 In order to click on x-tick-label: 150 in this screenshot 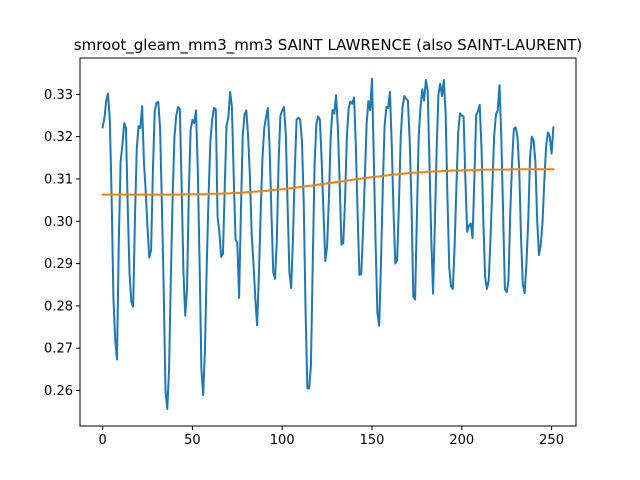, I will do `click(372, 440)`.